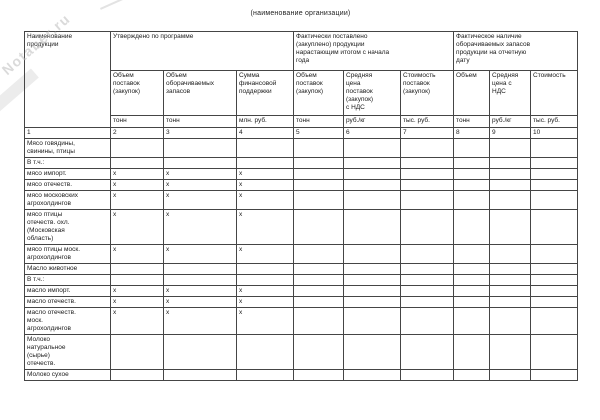 Image resolution: width=600 pixels, height=420 pixels. What do you see at coordinates (265, 121) in the screenshot?
I see `unit-cell: млн. руб.` at bounding box center [265, 121].